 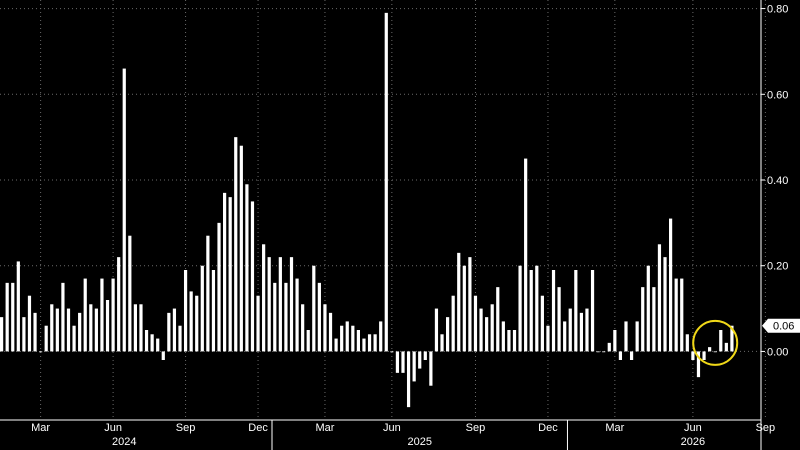 I want to click on year-label: 2024, so click(x=124, y=442).